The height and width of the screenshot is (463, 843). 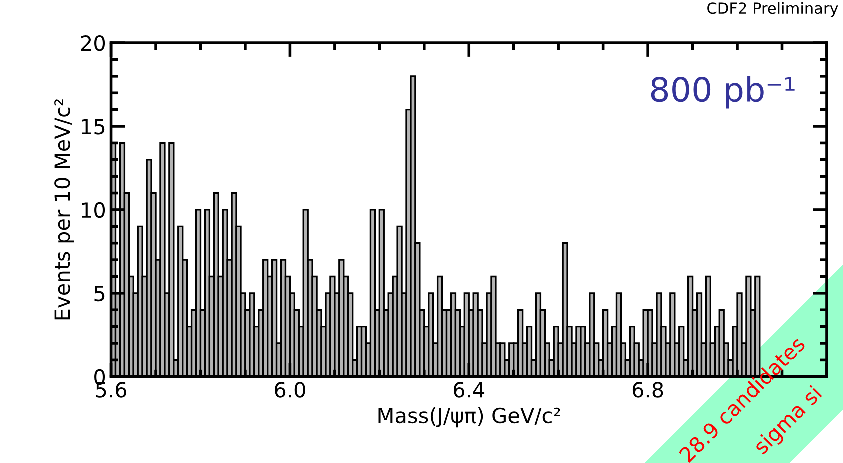 What do you see at coordinates (64, 210) in the screenshot?
I see `y-axis-title: Events per 10 MeV/c²` at bounding box center [64, 210].